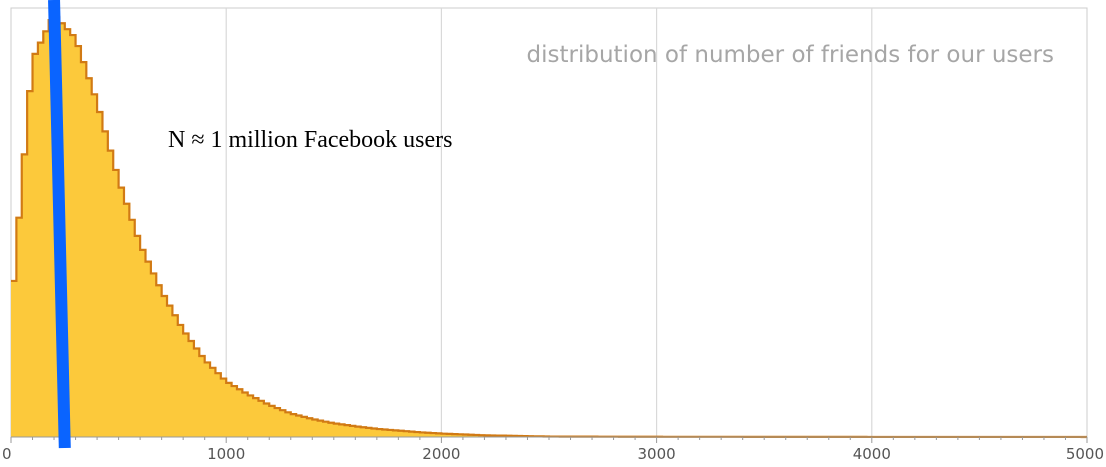  Describe the element at coordinates (872, 454) in the screenshot. I see `x-tick-label-4000: 4000` at that location.